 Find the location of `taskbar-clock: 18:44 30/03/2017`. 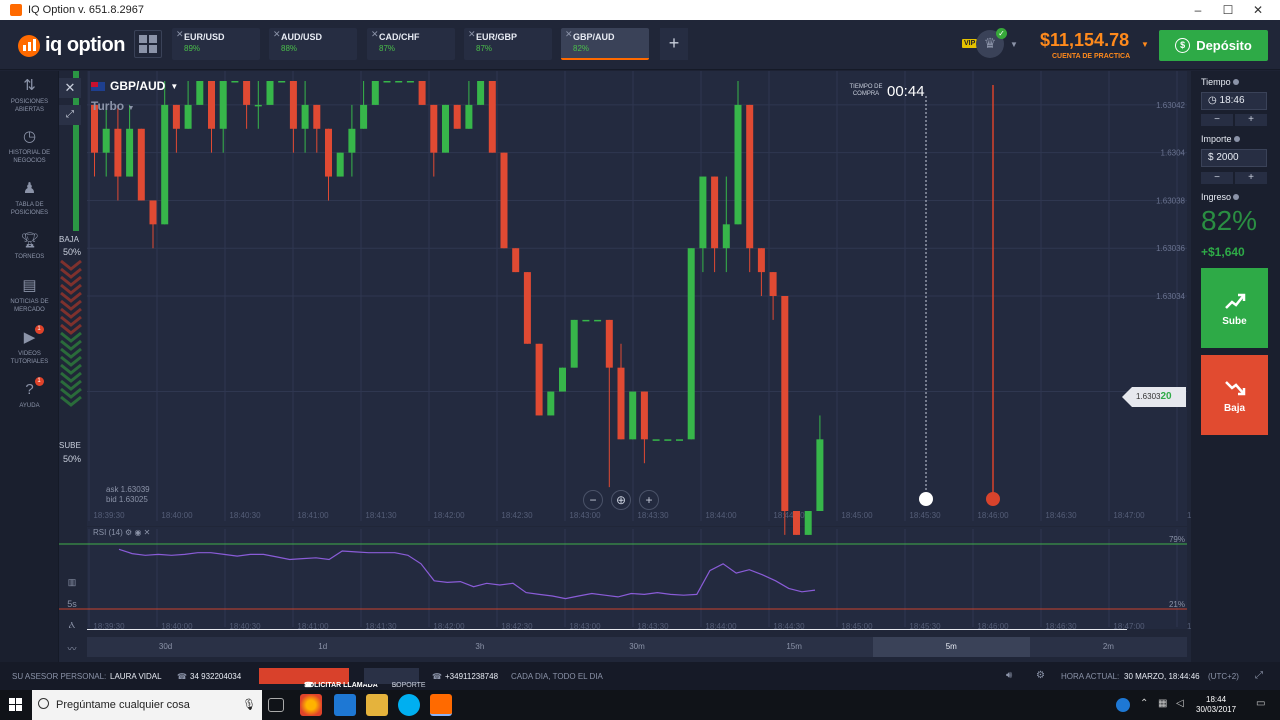

taskbar-clock: 18:44 30/03/2017 is located at coordinates (1216, 705).